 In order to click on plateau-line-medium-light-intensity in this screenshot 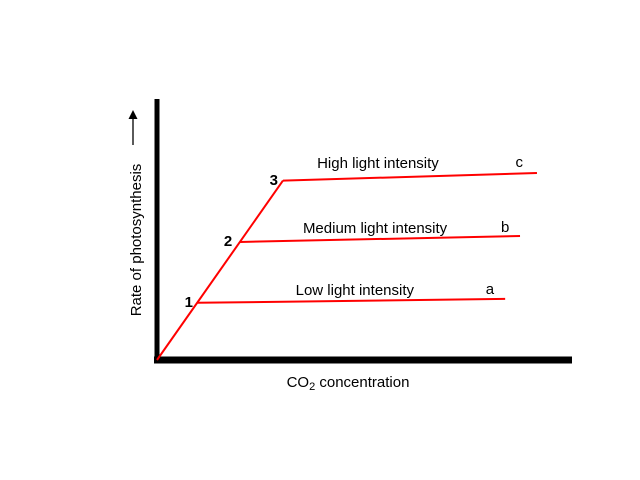, I will do `click(380, 238)`.